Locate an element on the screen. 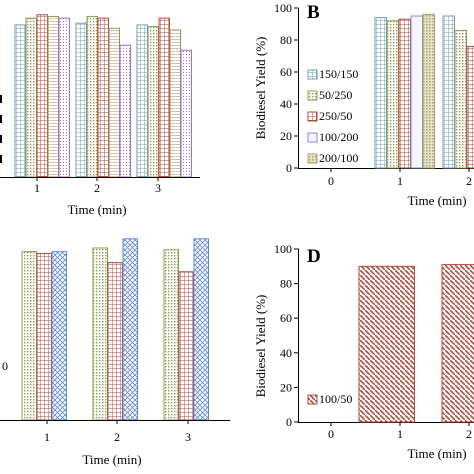 This screenshot has width=474, height=474. panel-c-bar-s3-c3 is located at coordinates (201, 329).